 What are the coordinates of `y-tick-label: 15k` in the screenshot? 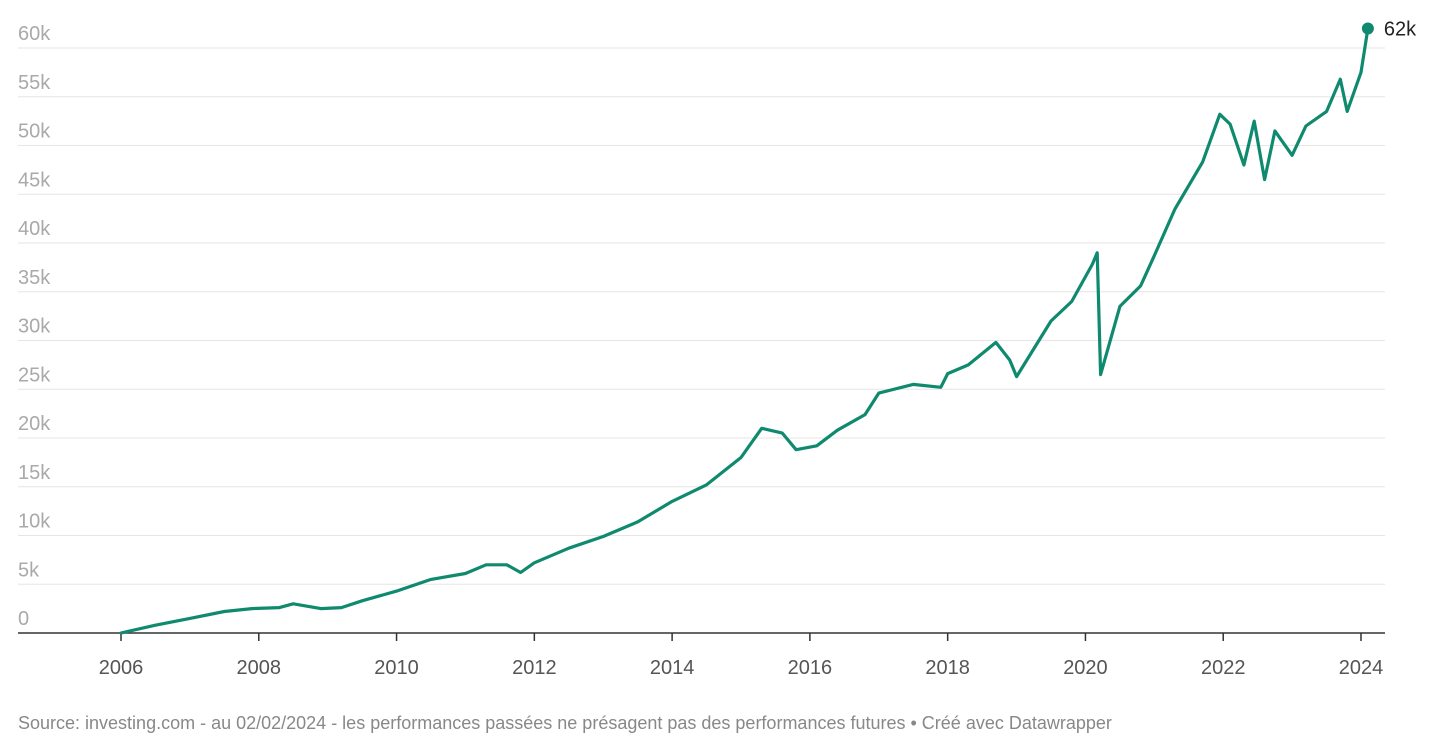 It's located at (34, 473).